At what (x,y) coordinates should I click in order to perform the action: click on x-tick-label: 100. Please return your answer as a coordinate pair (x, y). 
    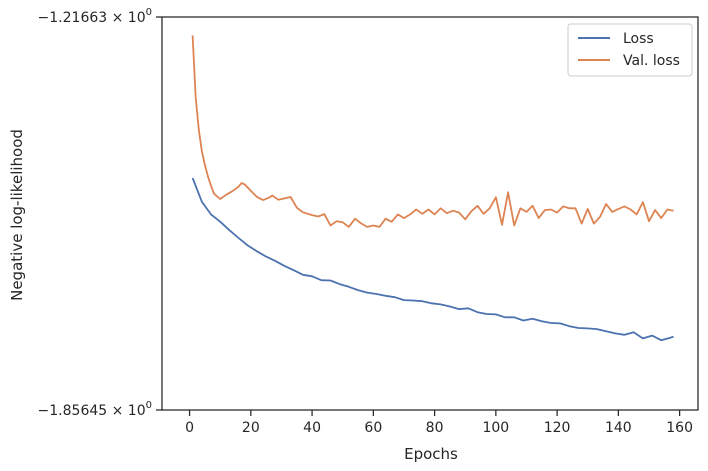
    Looking at the image, I should click on (495, 428).